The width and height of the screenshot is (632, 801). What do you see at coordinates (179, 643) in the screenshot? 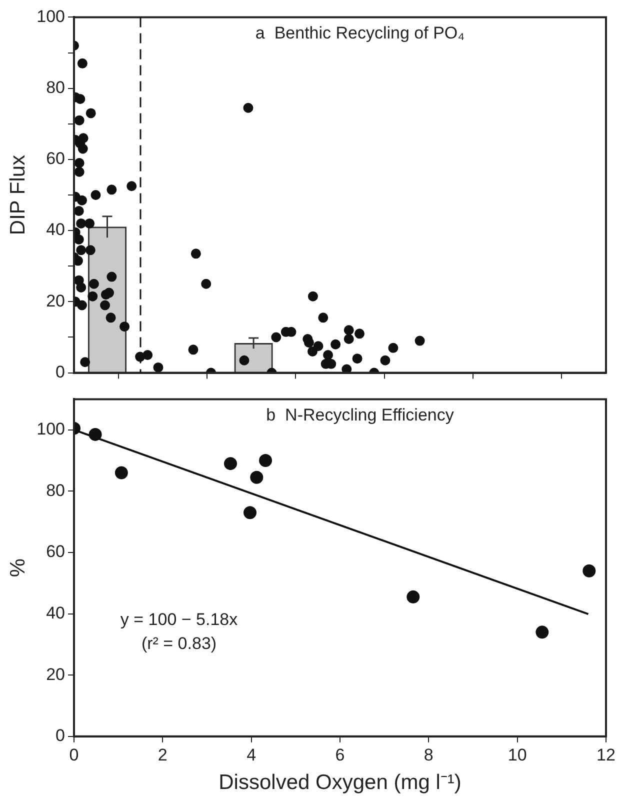
I see `annotation: (r² = 0.83)` at bounding box center [179, 643].